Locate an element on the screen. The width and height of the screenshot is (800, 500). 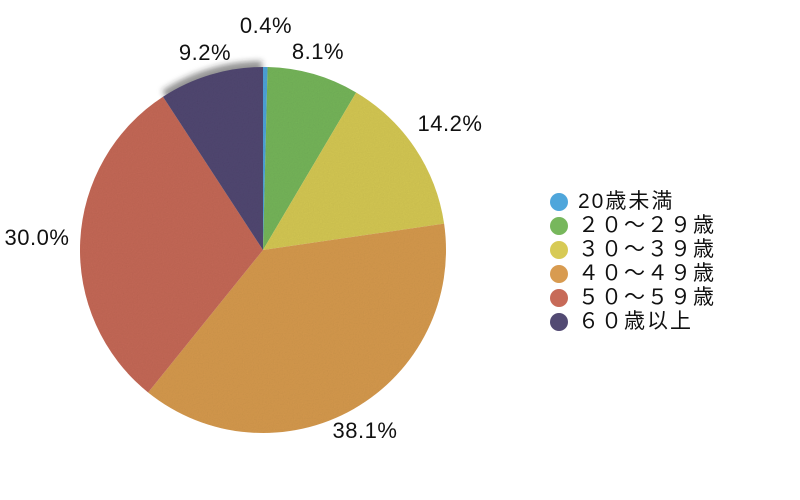
legend-item-50s: ５０〜５９歳 is located at coordinates (633, 298).